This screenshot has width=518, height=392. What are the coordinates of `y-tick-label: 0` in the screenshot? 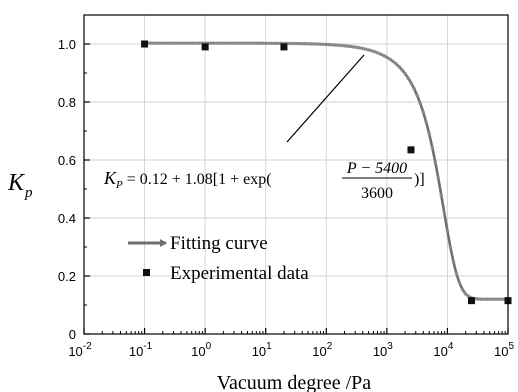 It's located at (72, 334).